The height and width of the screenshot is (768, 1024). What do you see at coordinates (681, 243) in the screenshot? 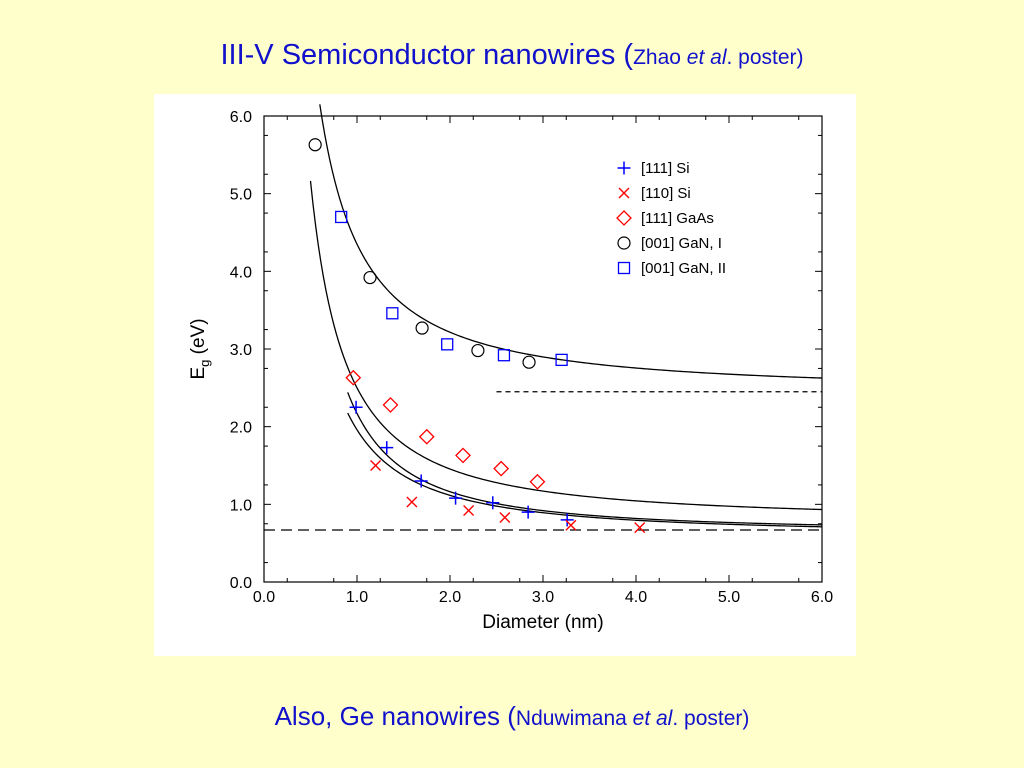
I see `legend-label: [001] GaN, I` at bounding box center [681, 243].